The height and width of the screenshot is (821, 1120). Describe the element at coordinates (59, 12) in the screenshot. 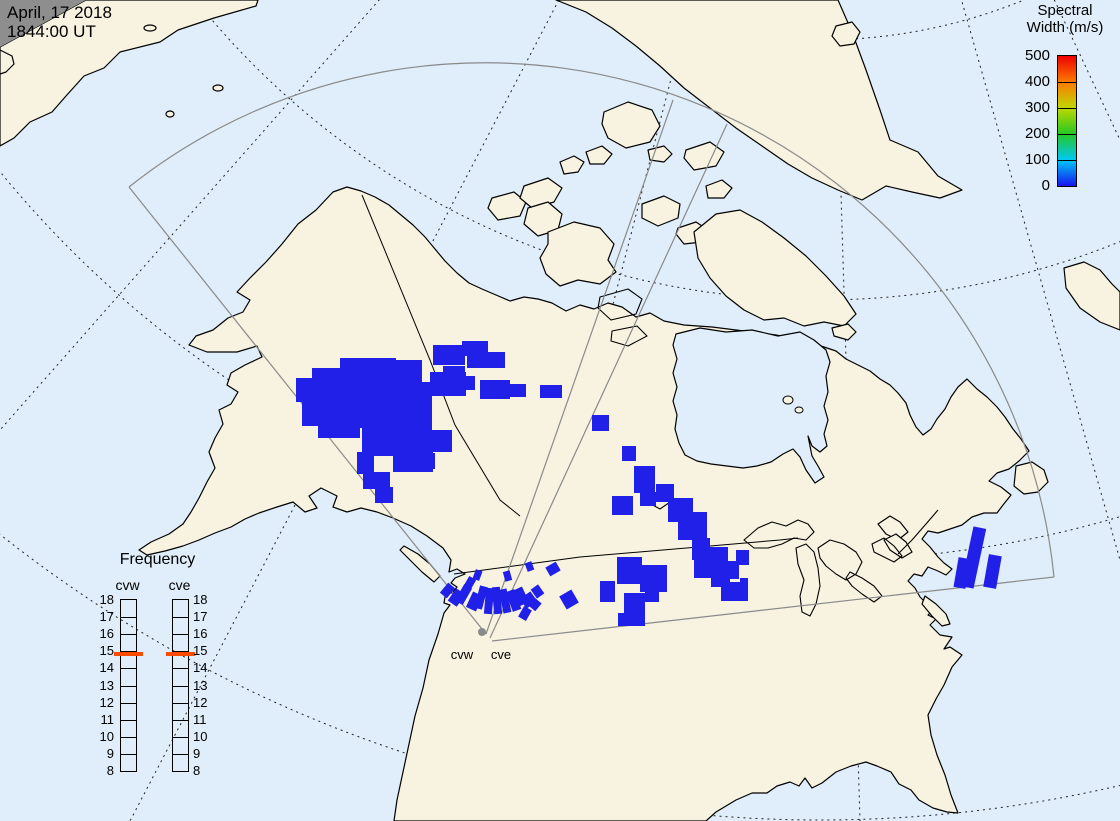

I see `date-text: April, 17 2018` at that location.